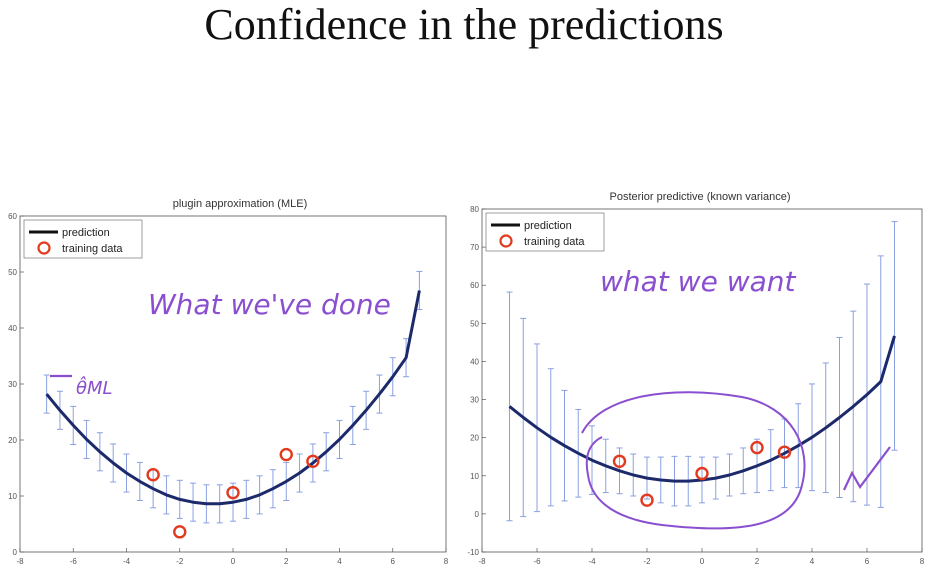 This screenshot has height=587, width=928. What do you see at coordinates (240, 204) in the screenshot?
I see `chart-title: plugin approximation (MLE)` at bounding box center [240, 204].